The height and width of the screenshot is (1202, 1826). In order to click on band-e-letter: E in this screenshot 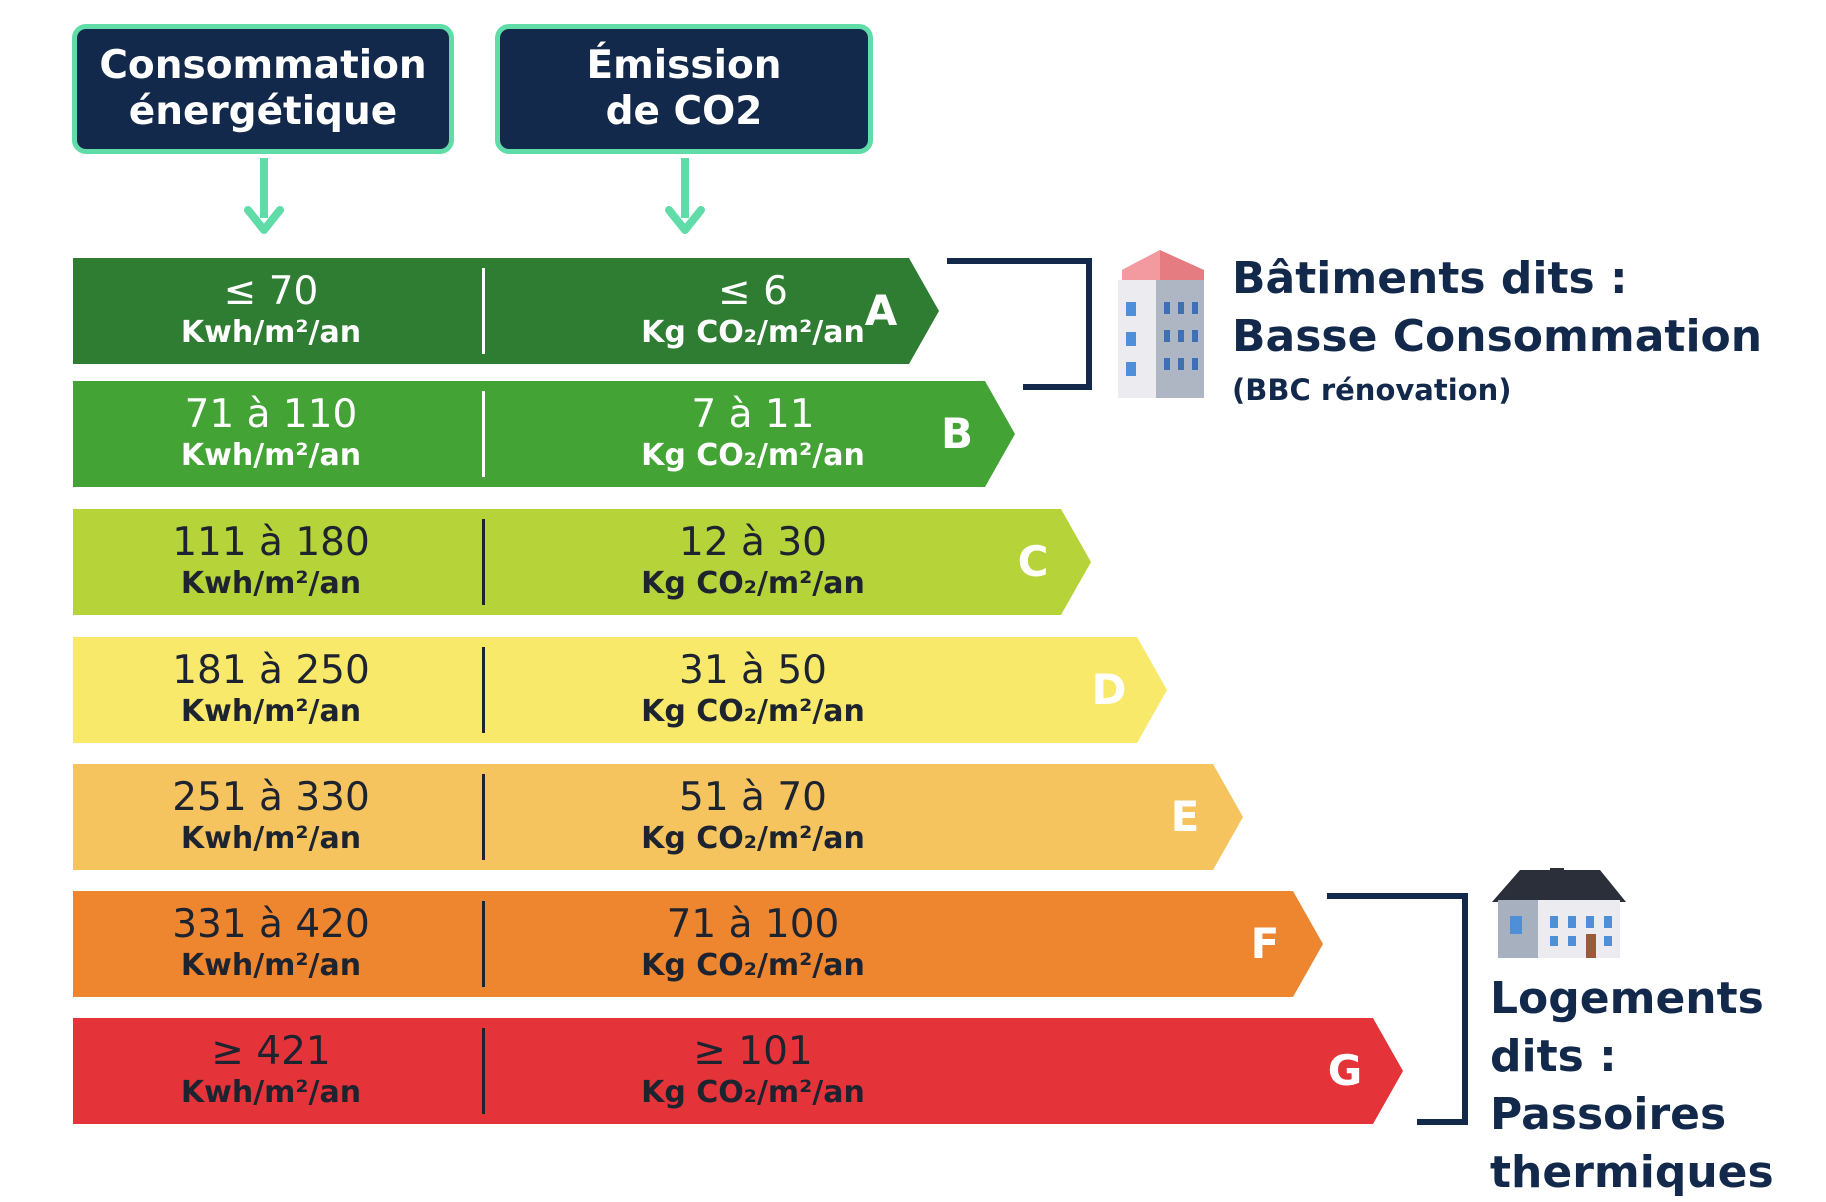, I will do `click(1185, 816)`.